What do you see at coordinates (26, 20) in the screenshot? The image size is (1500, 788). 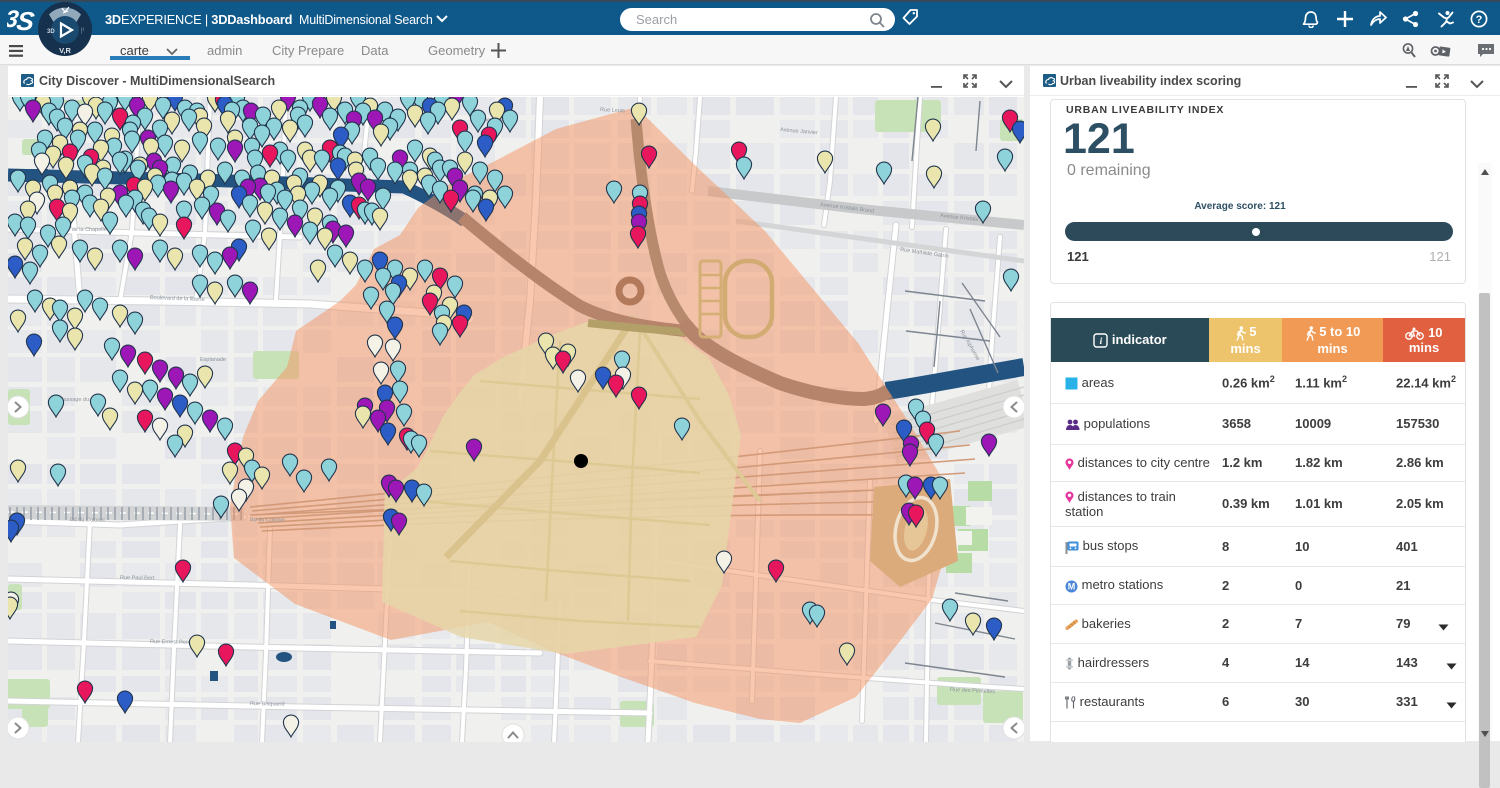 I see `svg-text: S` at bounding box center [26, 20].